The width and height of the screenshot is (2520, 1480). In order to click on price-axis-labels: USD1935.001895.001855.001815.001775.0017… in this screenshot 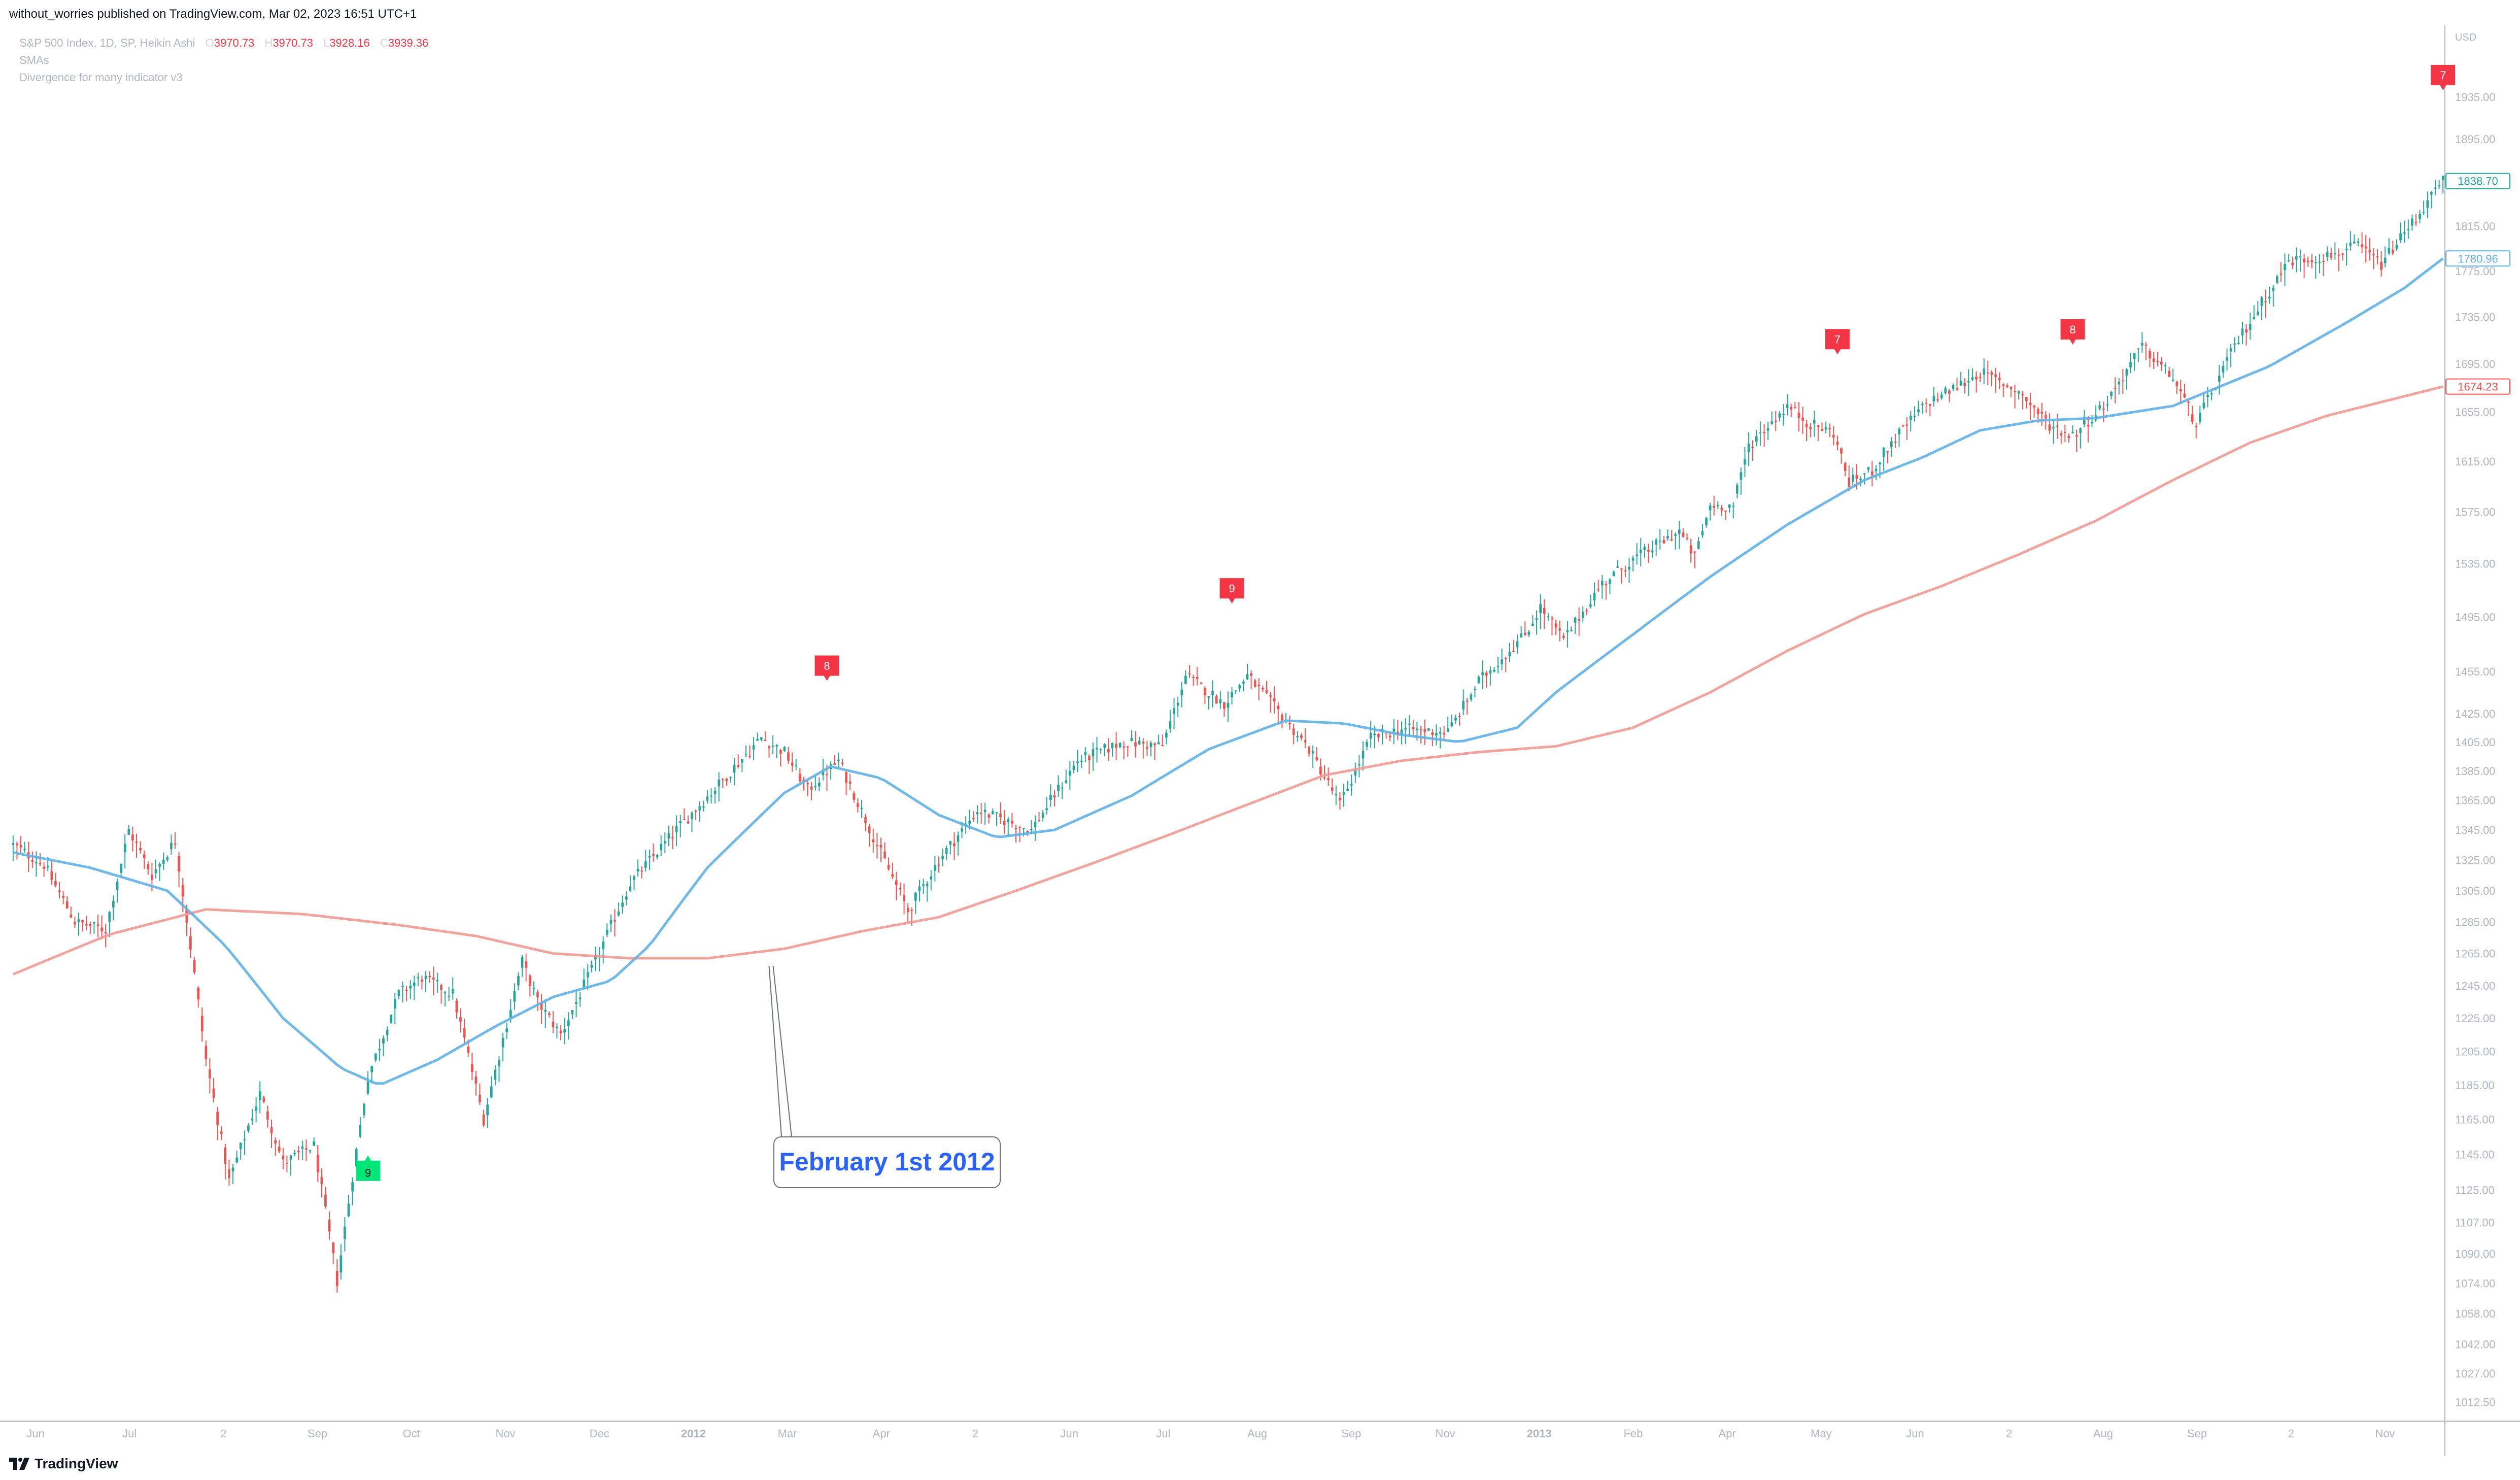, I will do `click(2475, 720)`.